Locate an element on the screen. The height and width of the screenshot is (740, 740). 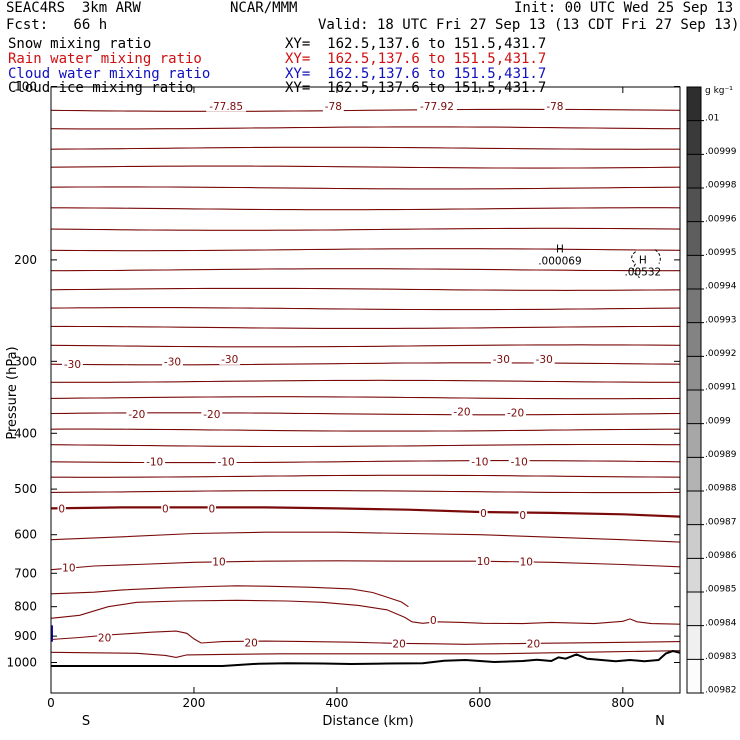
field-ice-name: Cloud ice mixing ratio is located at coordinates (101, 88).